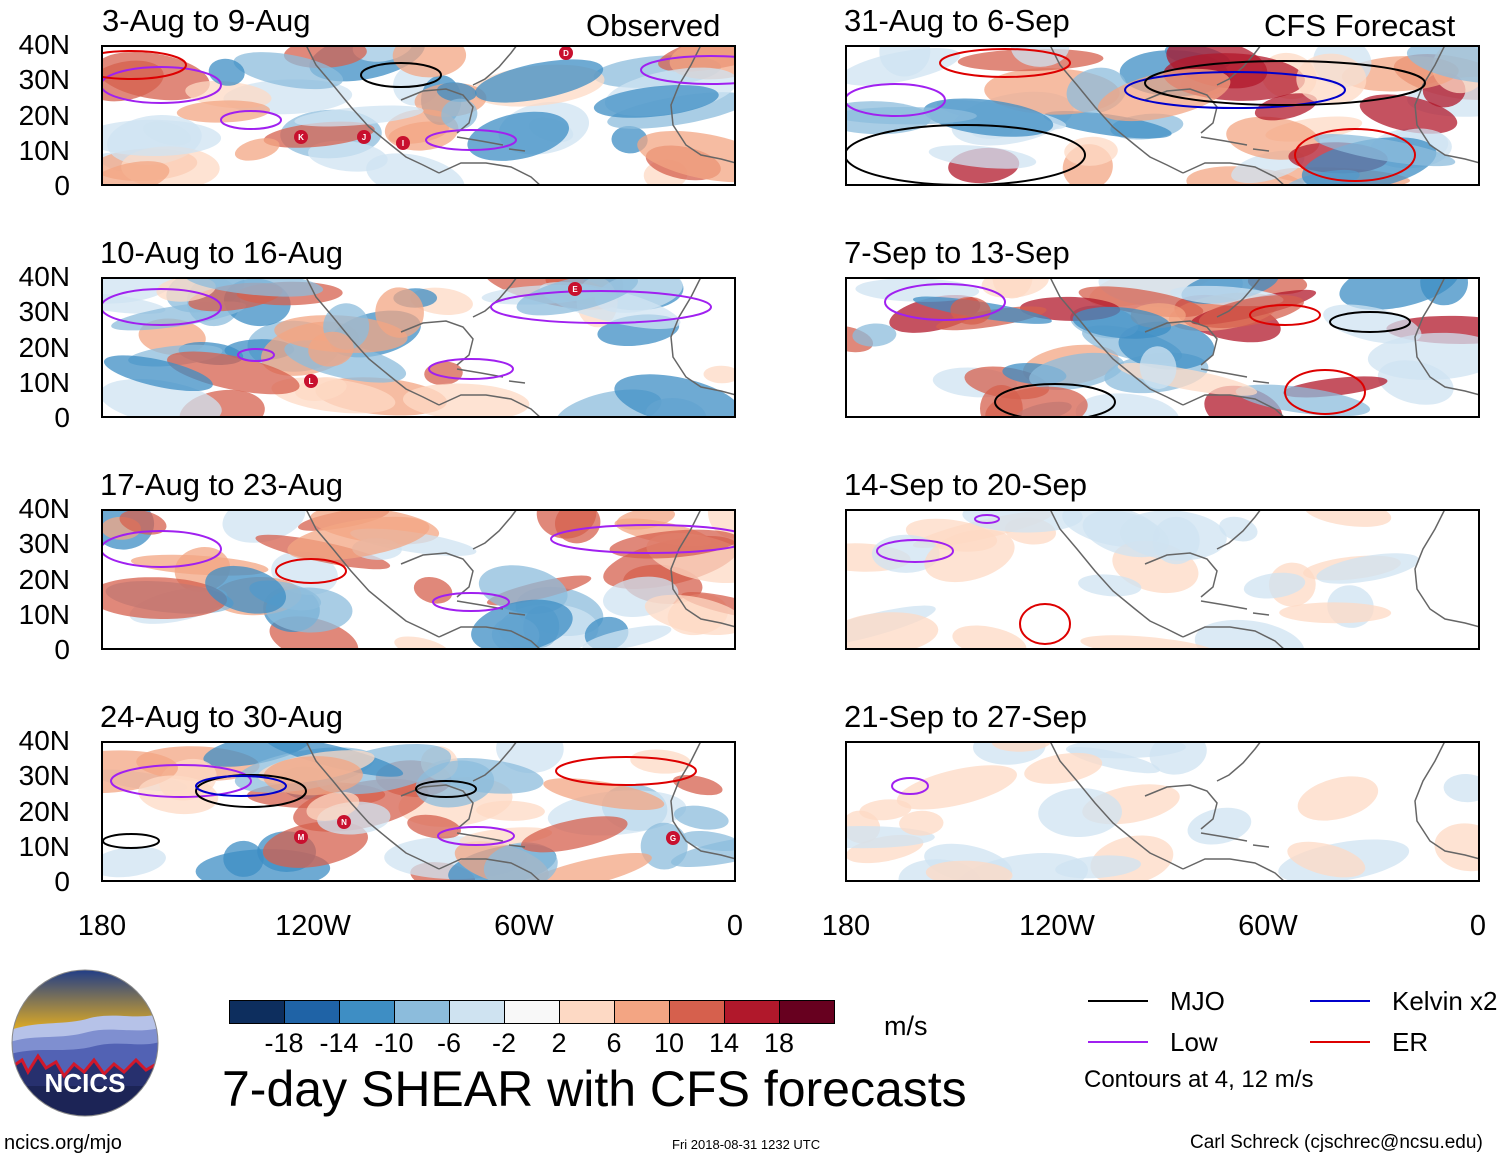 This screenshot has height=1157, width=1510. What do you see at coordinates (62, 185) in the screenshot?
I see `lat-label-row1-0: 0` at bounding box center [62, 185].